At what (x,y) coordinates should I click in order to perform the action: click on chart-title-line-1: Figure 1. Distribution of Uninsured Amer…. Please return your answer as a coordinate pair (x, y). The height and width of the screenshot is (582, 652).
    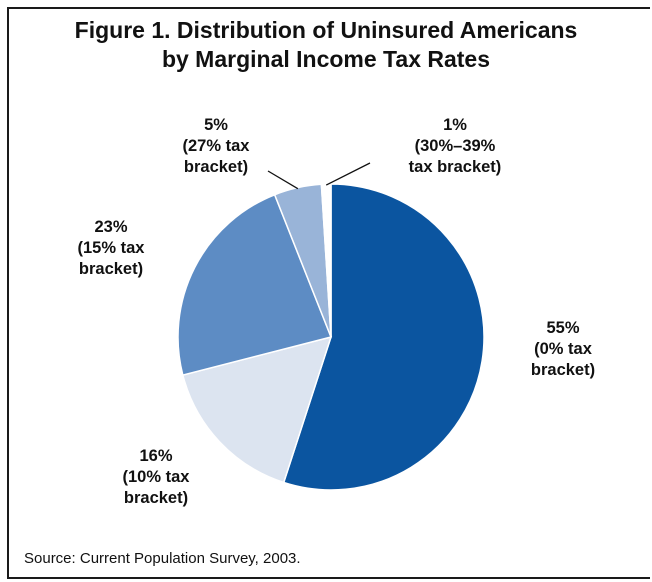
    Looking at the image, I should click on (326, 30).